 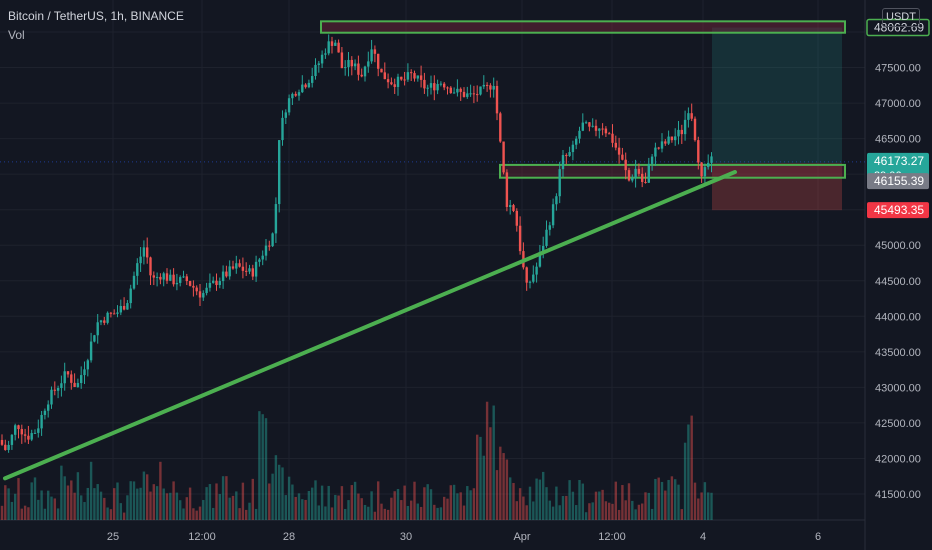 What do you see at coordinates (16, 35) in the screenshot?
I see `volume-indicator-label: Vol` at bounding box center [16, 35].